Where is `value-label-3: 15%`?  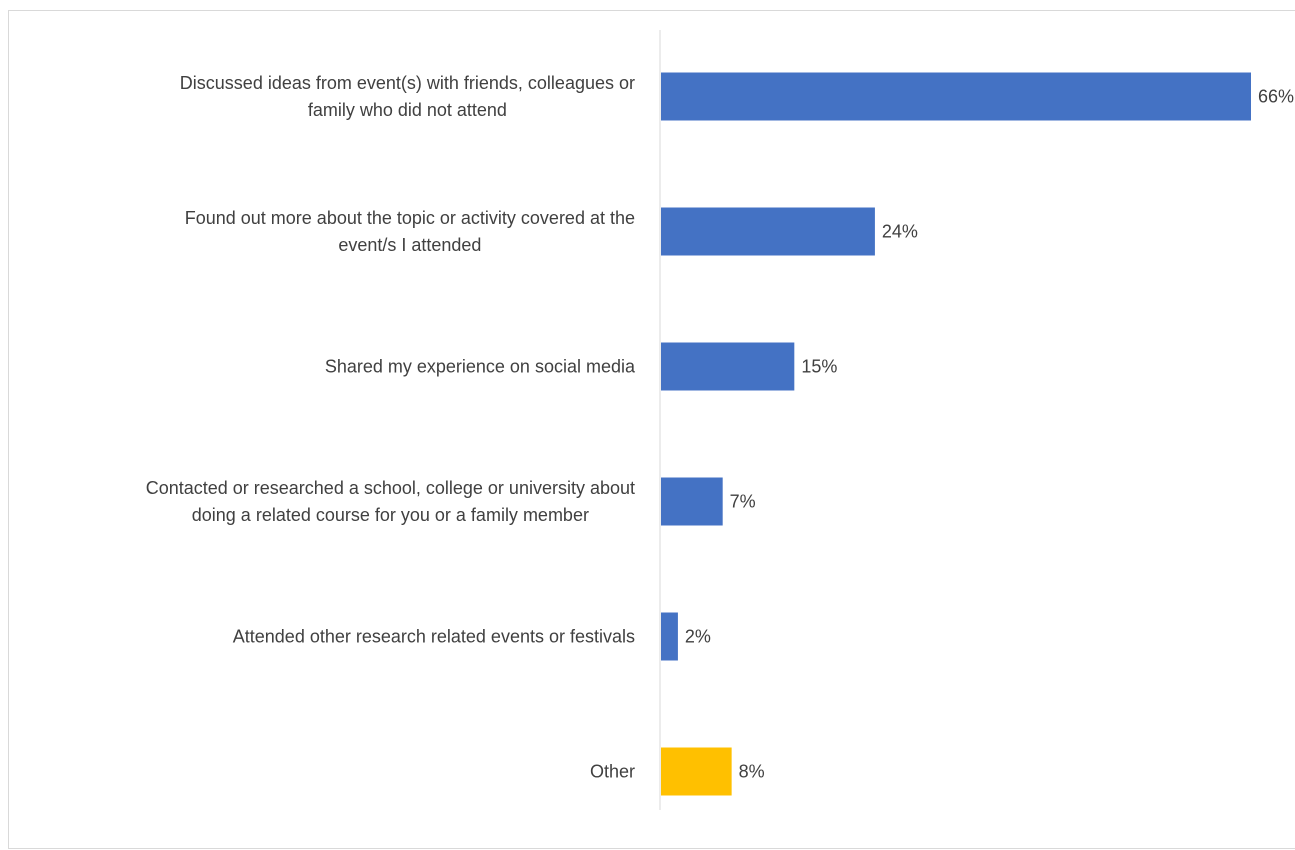 value-label-3: 15% is located at coordinates (819, 367).